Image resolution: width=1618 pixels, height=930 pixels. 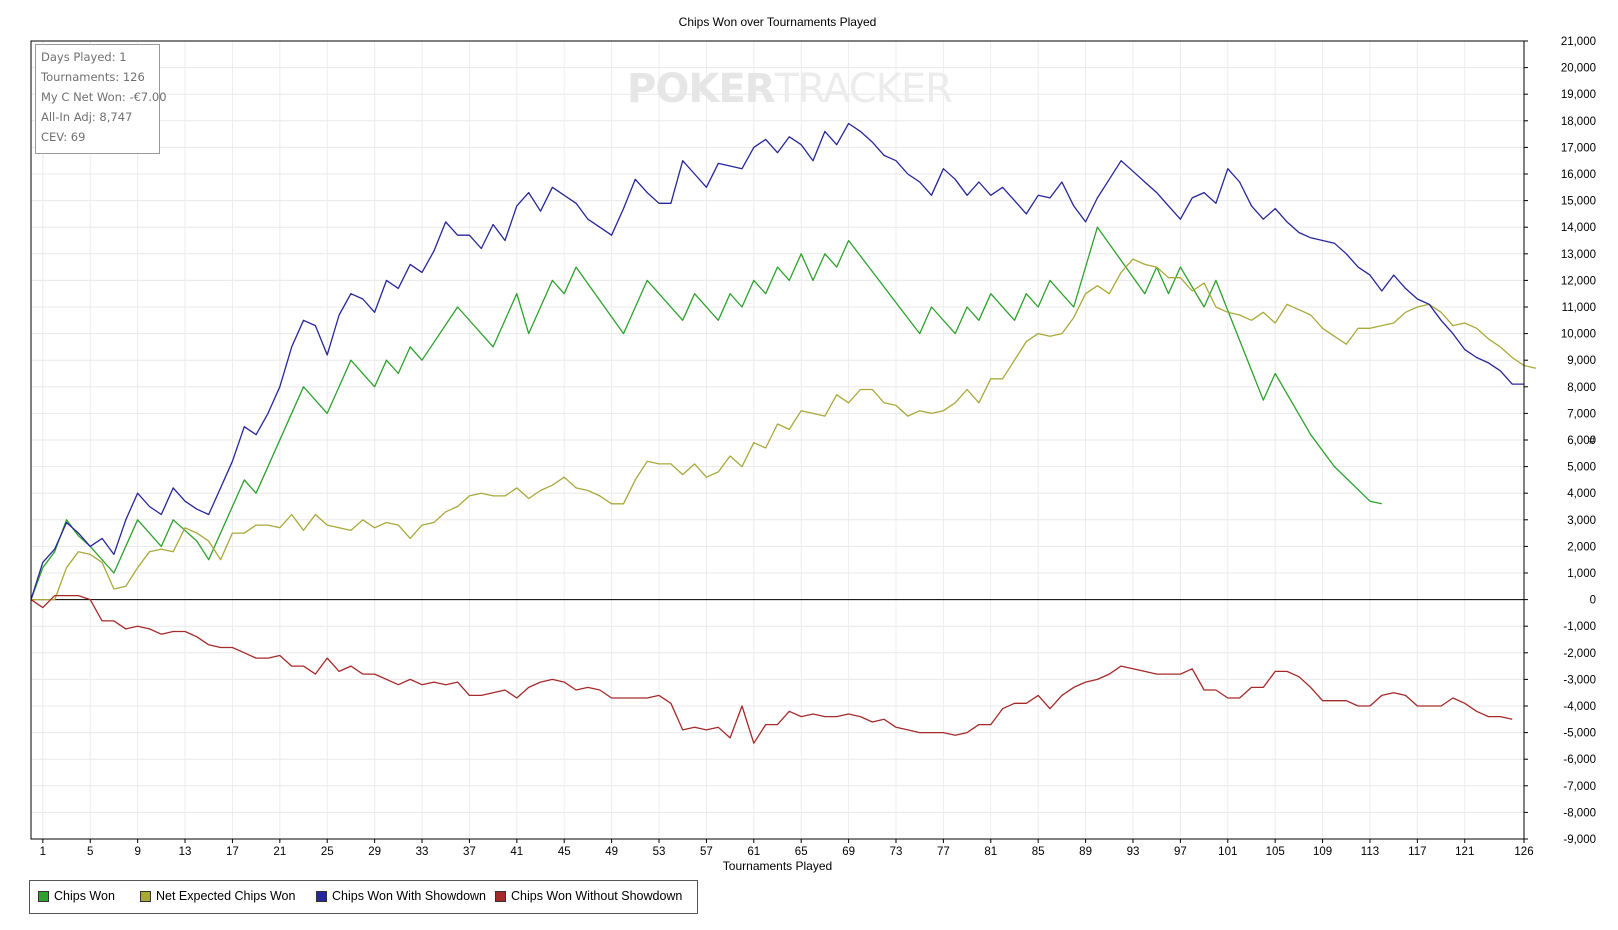 I want to click on chart-title: Chips Won over Tournaments Played, so click(x=778, y=22).